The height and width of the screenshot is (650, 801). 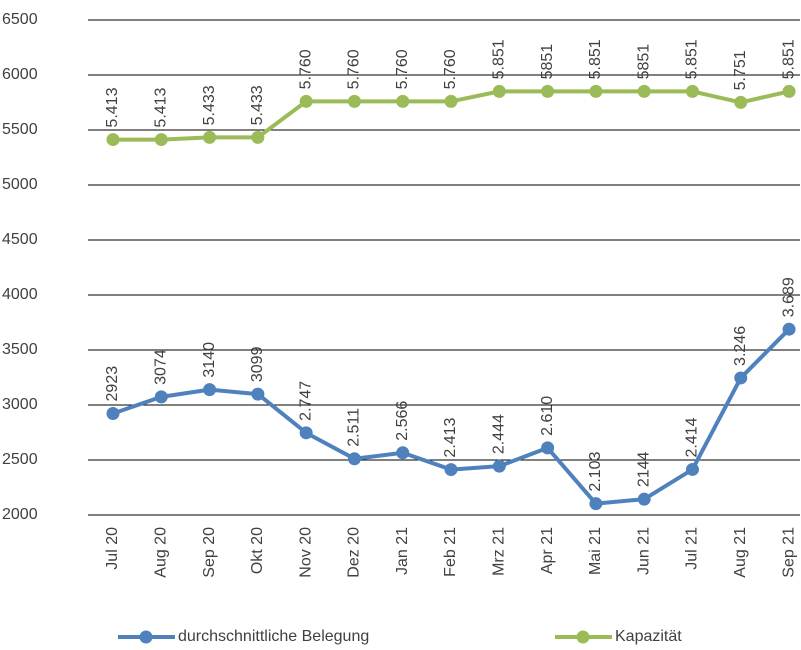 What do you see at coordinates (643, 469) in the screenshot?
I see `data-label: 2144` at bounding box center [643, 469].